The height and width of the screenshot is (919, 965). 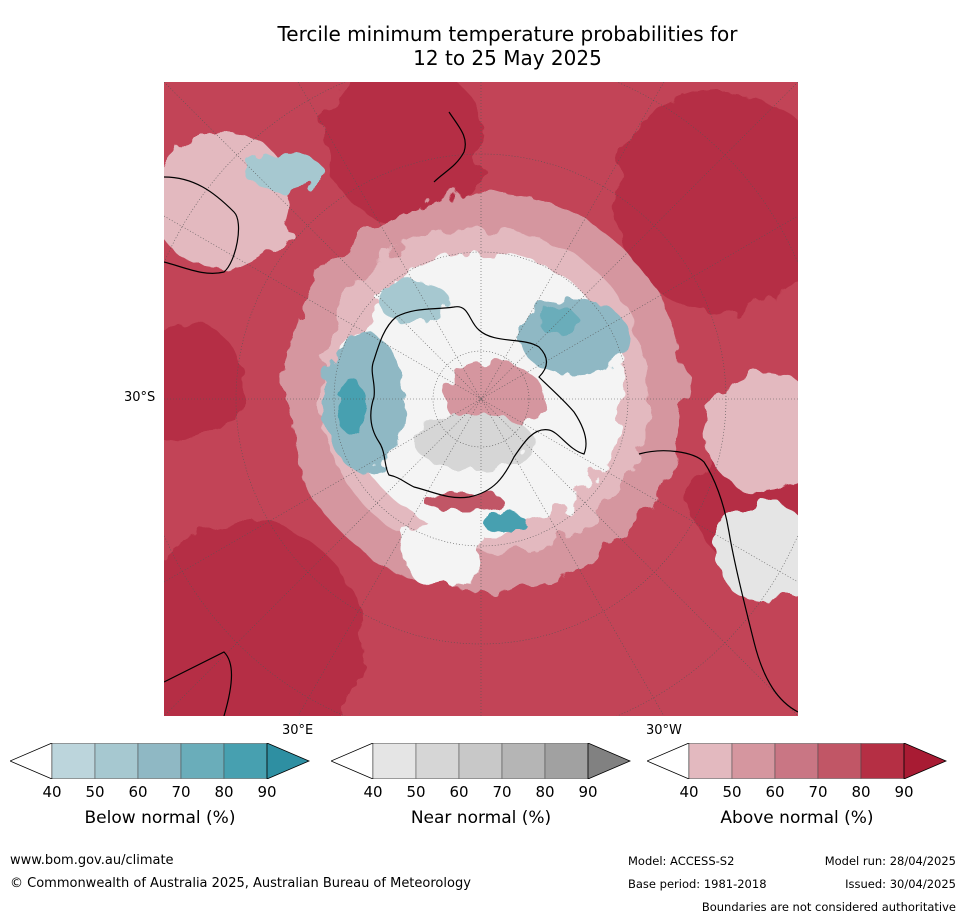 What do you see at coordinates (507, 58) in the screenshot?
I see `title-line-2: 12 to 25 May 2025` at bounding box center [507, 58].